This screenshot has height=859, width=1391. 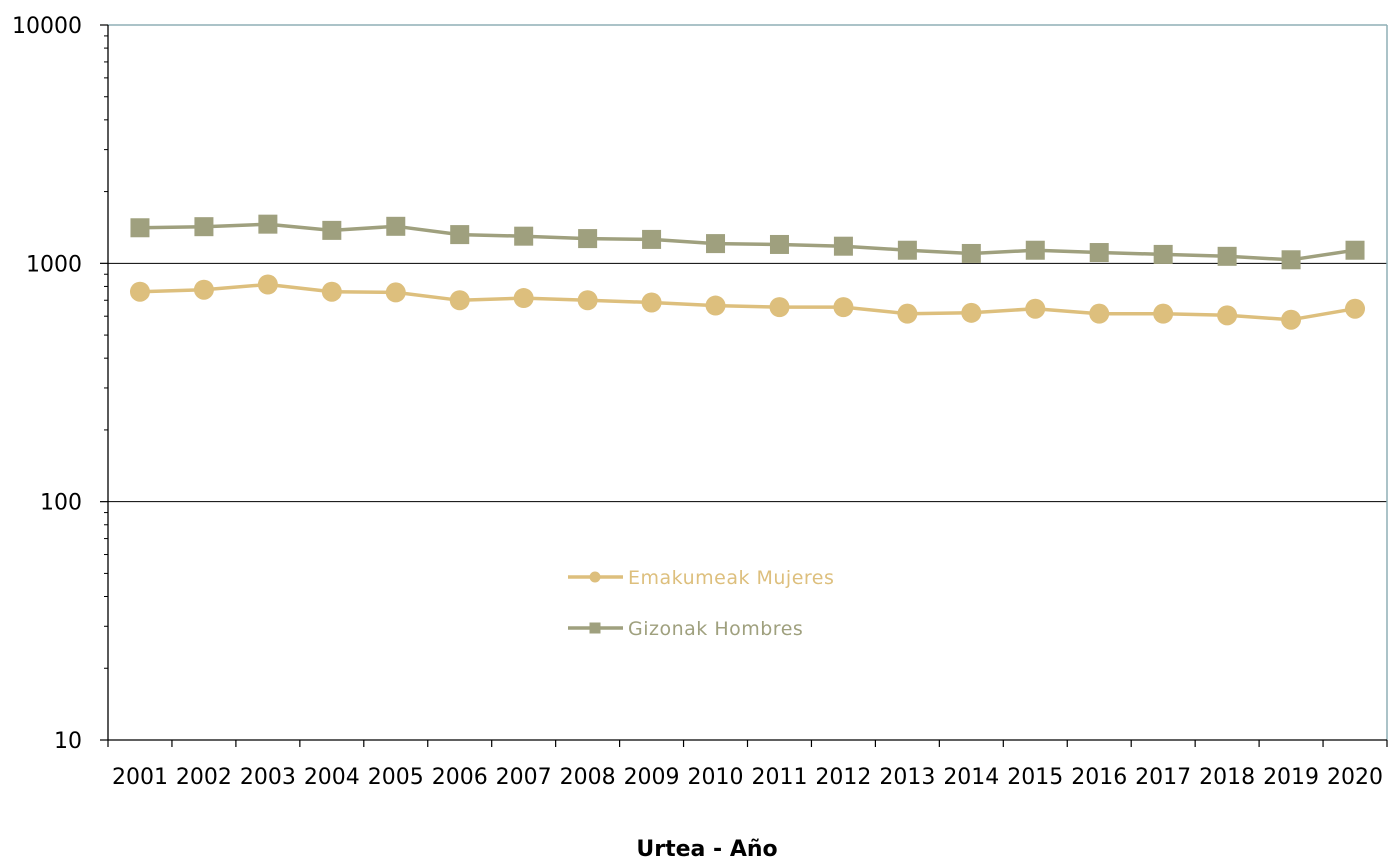 I want to click on x-tick-label: 2020, so click(x=1355, y=777).